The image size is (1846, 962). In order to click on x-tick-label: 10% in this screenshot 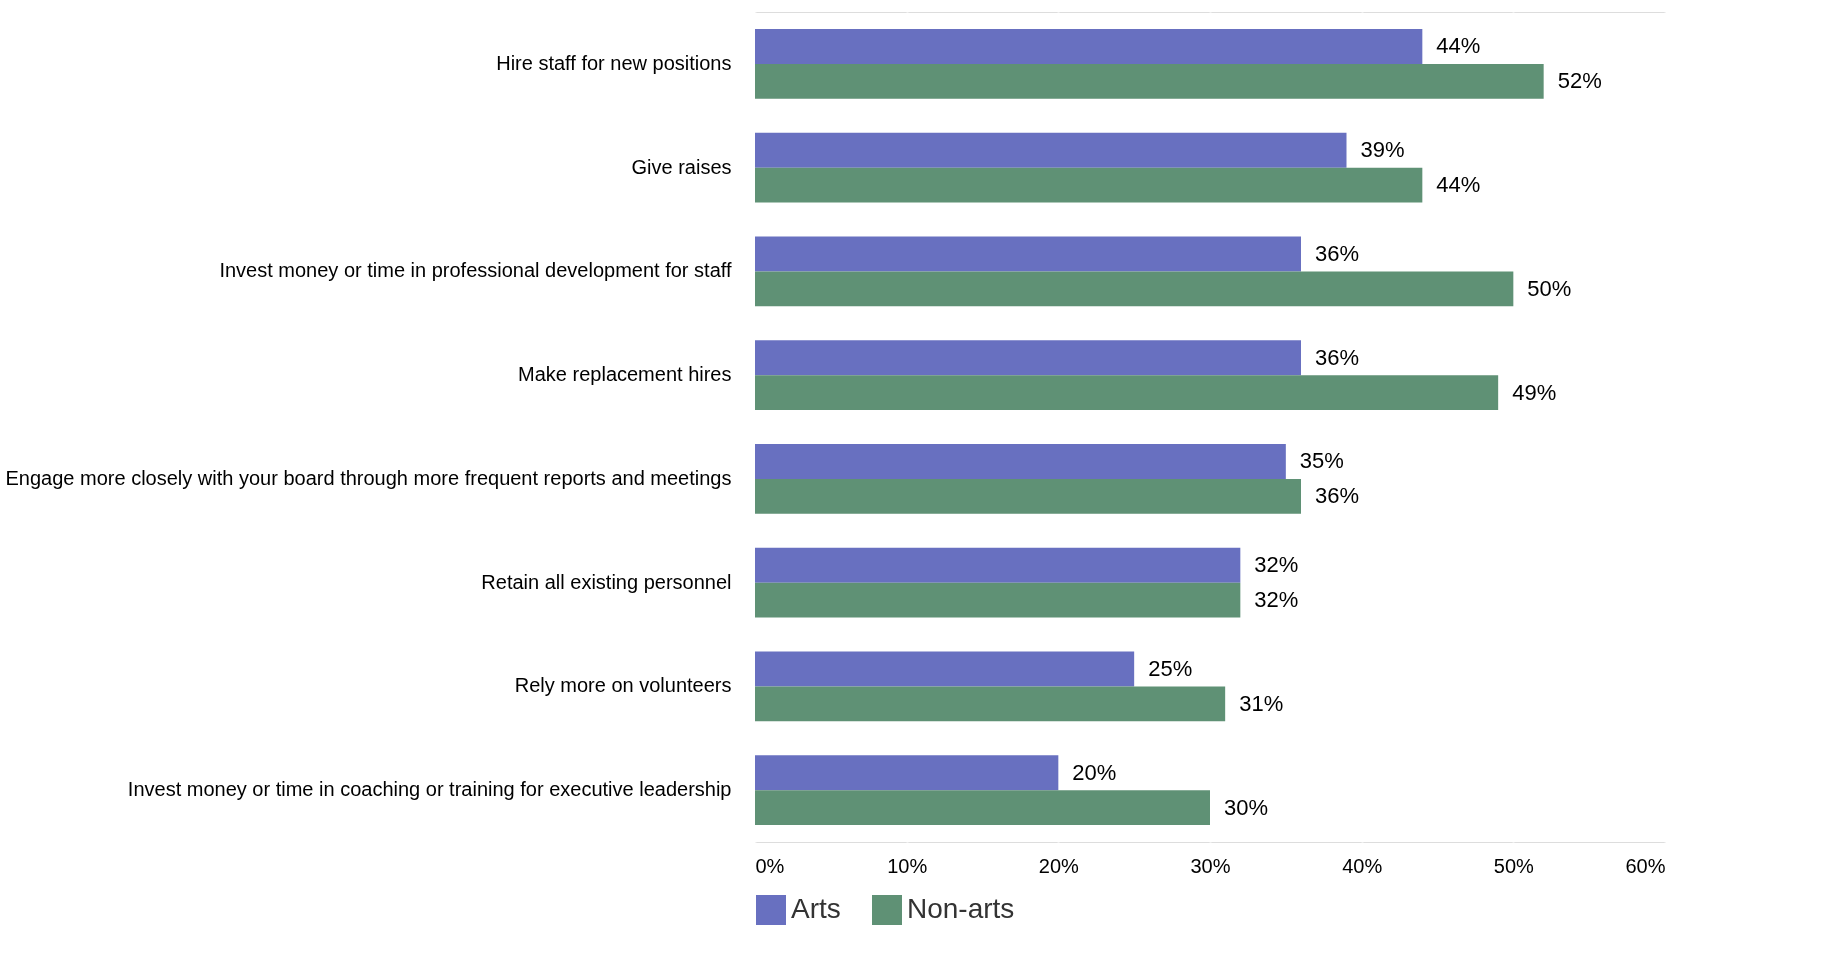, I will do `click(907, 865)`.